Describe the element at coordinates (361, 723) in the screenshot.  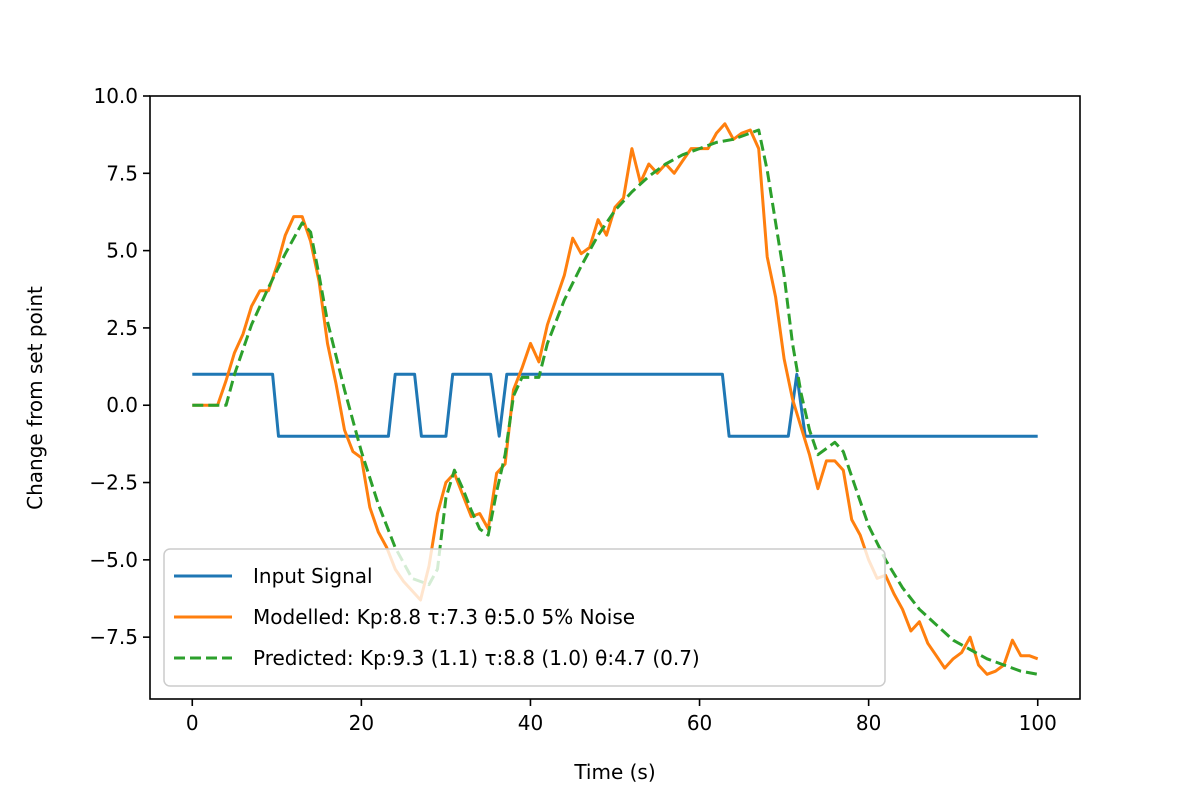
I see `x-tick-label: 20` at that location.